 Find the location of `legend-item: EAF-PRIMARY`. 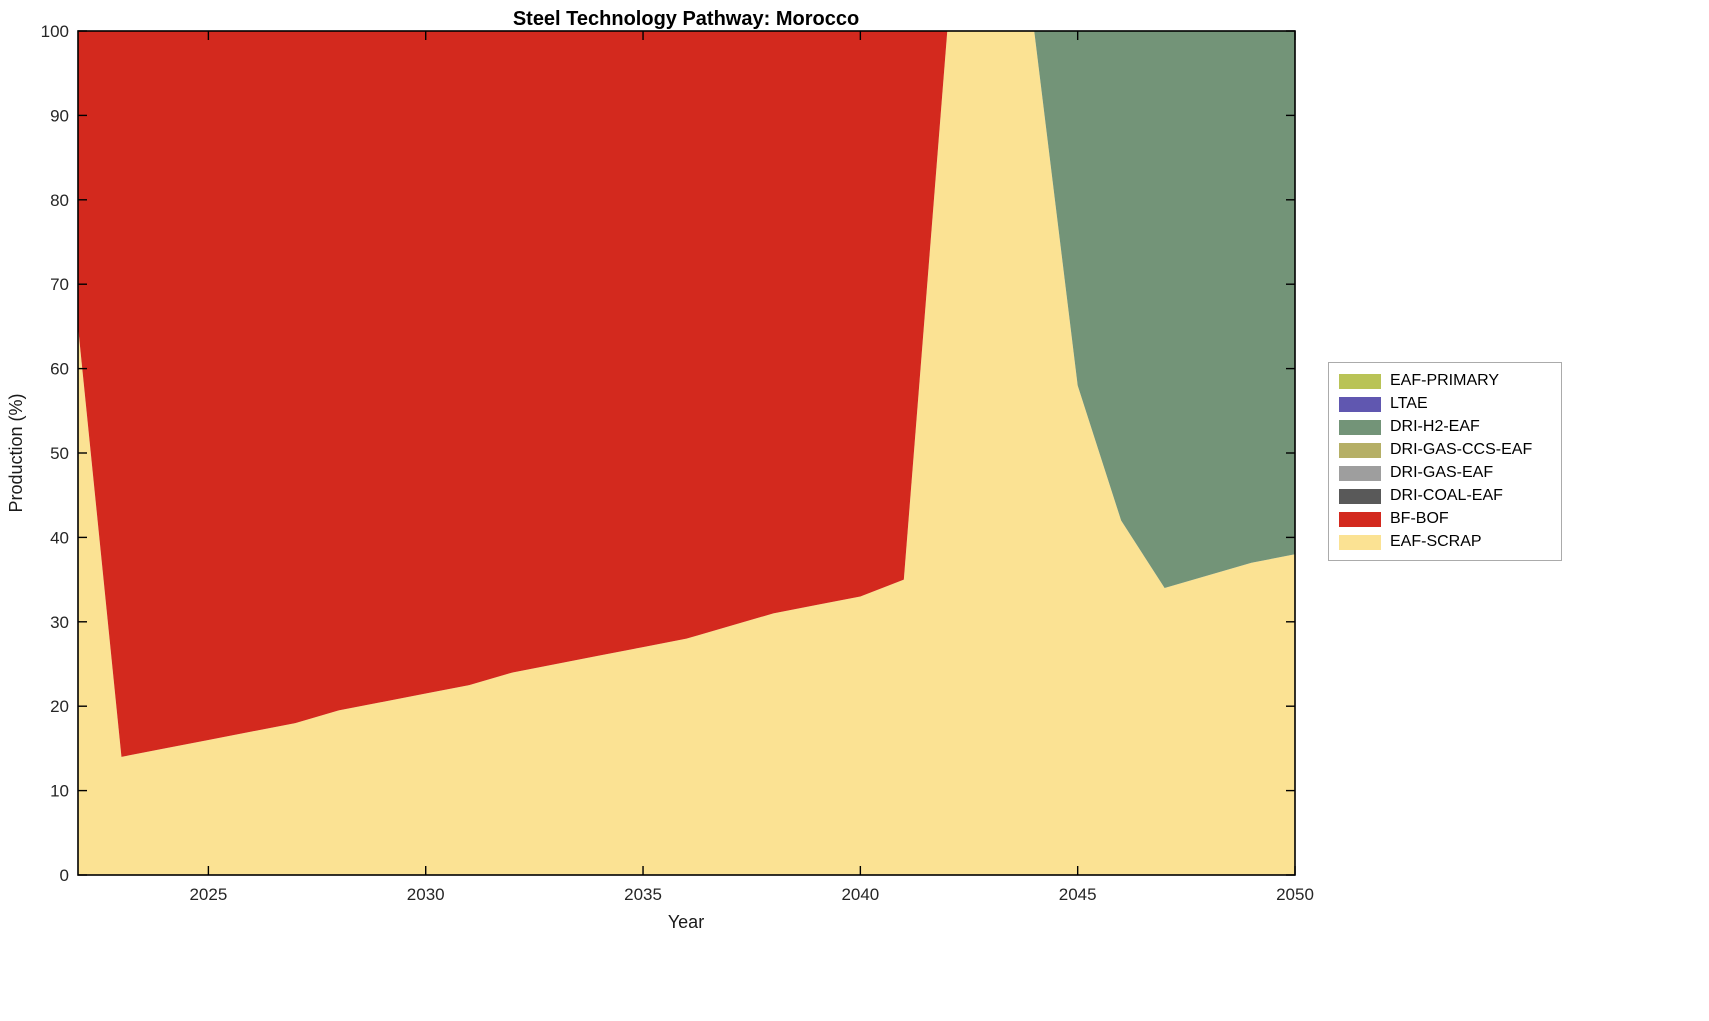

legend-item: EAF-PRIMARY is located at coordinates (1445, 381).